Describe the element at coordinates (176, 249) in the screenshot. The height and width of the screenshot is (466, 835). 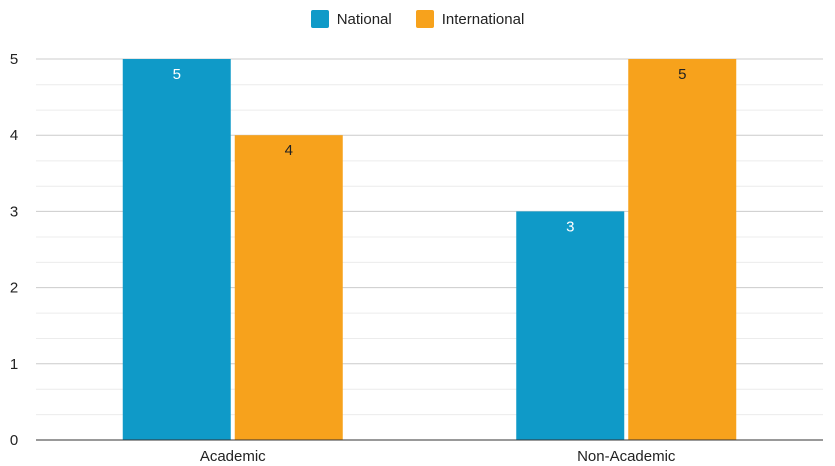
I see `bar-national-academic` at that location.